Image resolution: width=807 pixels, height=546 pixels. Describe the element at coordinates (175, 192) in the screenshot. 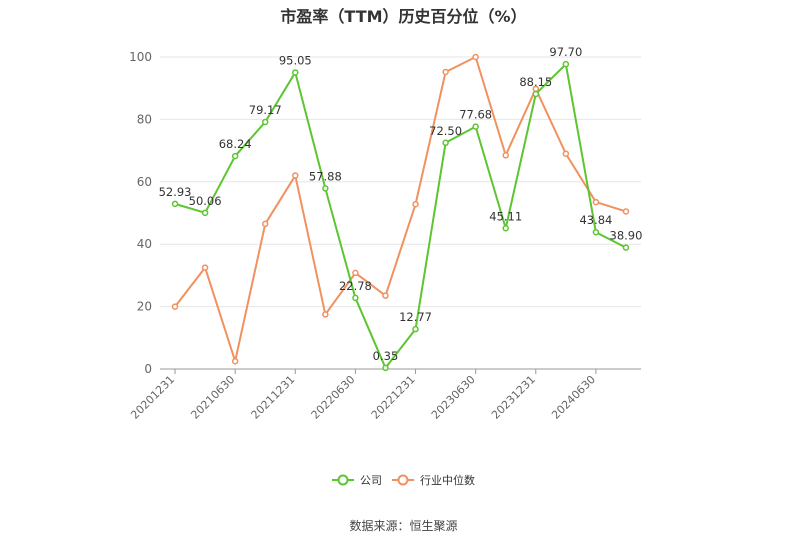

I see `data-label: 52.93` at that location.